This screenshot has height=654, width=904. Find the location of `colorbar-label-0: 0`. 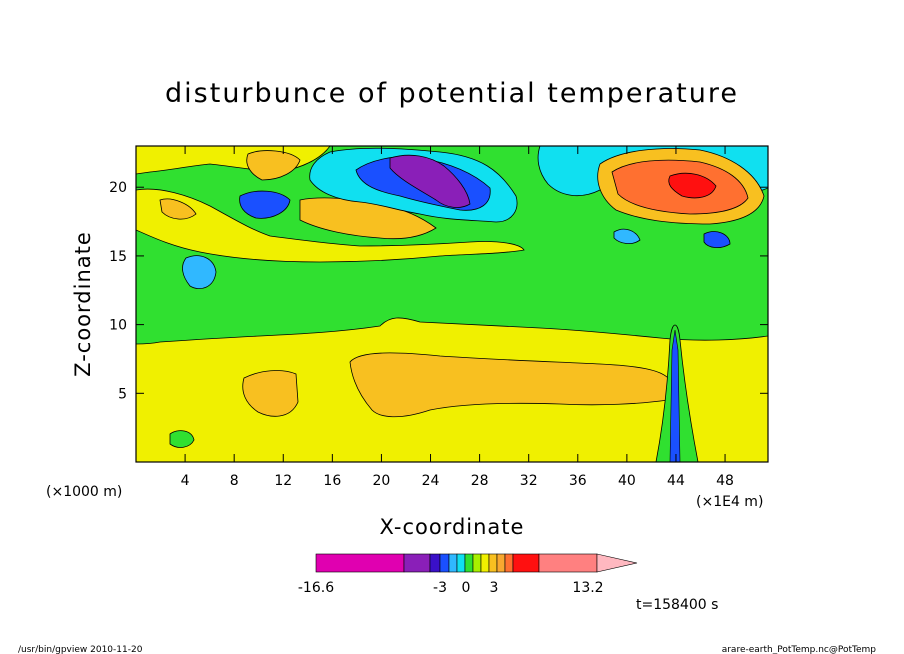

colorbar-label-0: 0 is located at coordinates (466, 588).